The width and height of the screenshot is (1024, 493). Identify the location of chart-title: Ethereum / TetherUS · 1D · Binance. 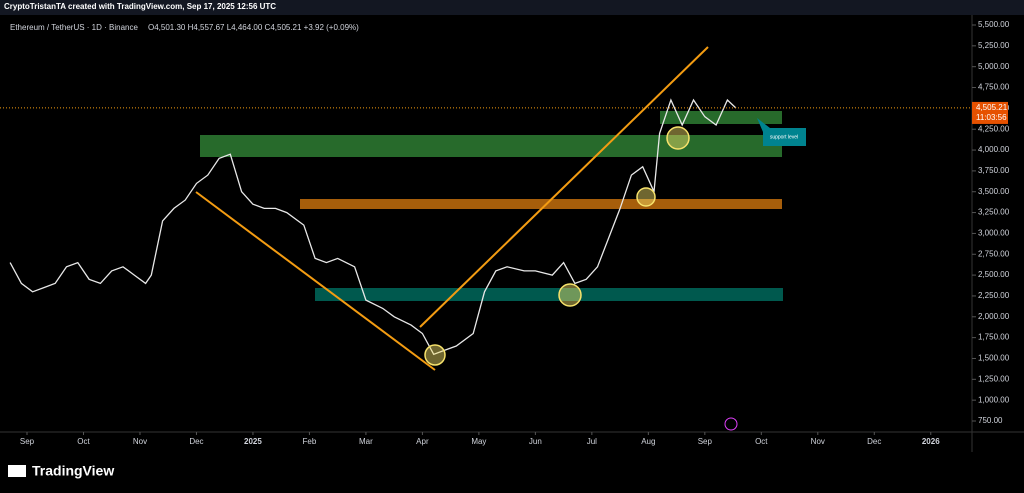
(74, 27).